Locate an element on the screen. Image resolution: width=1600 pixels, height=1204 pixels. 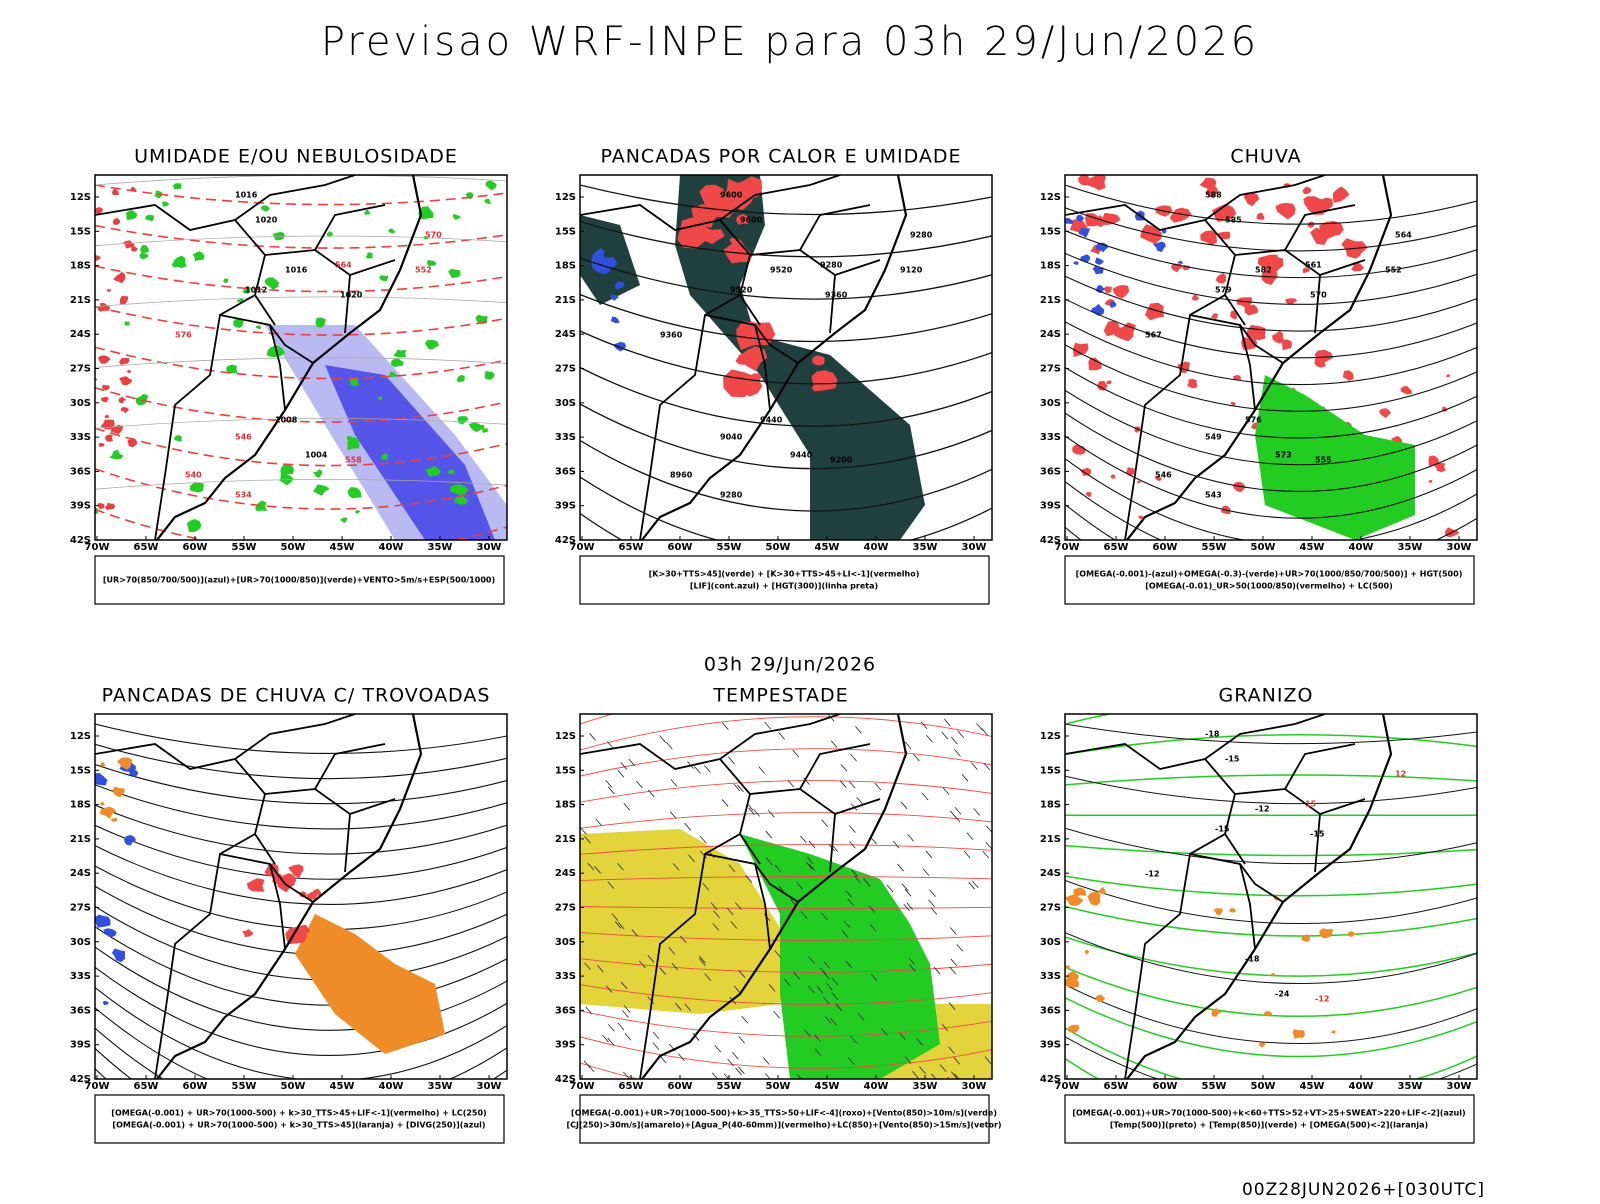
lat-label: 18S is located at coordinates (565, 266).